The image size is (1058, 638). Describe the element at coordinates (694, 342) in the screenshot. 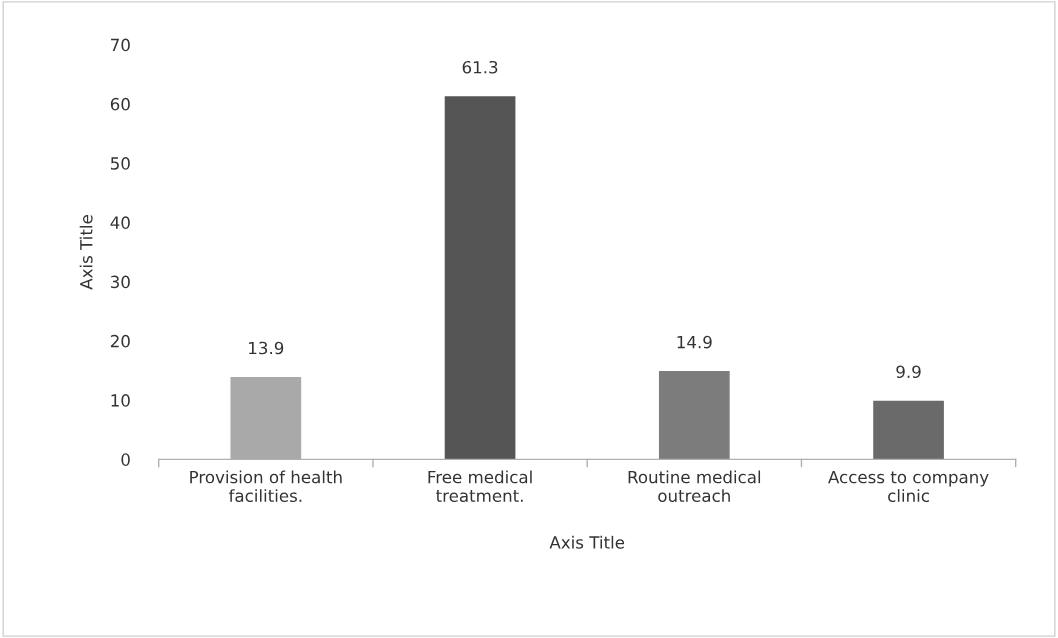

I see `data-label: 14.9` at that location.